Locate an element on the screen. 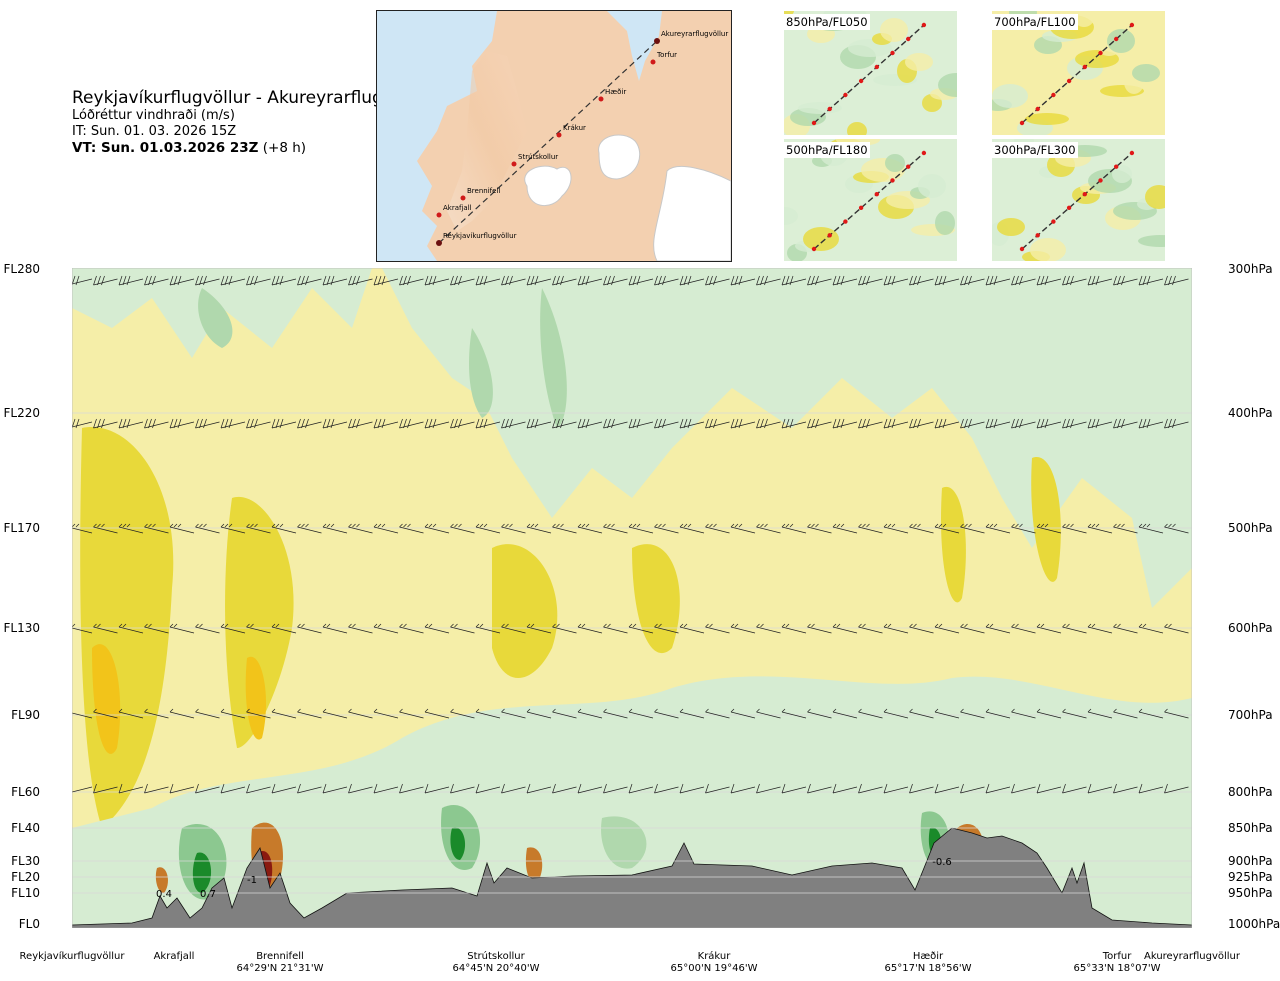 The width and height of the screenshot is (1280, 981). mini-map-300-label: 300hPa/FL300 is located at coordinates (1035, 150).